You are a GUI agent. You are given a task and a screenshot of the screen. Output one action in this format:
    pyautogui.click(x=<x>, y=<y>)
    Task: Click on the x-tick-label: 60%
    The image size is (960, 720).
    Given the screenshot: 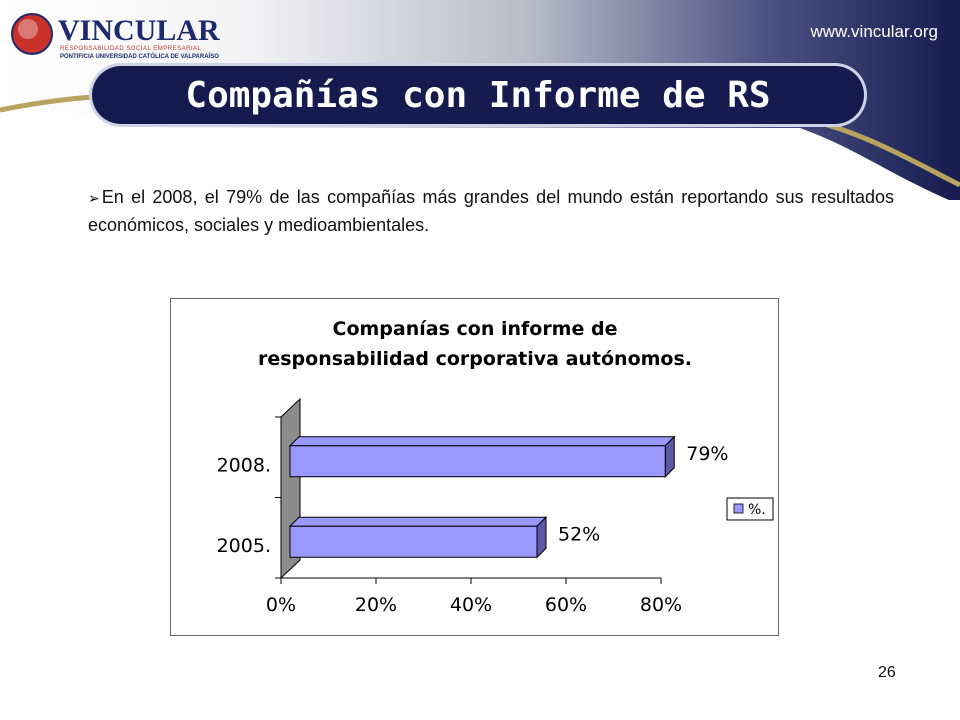 What is the action you would take?
    pyautogui.click(x=566, y=605)
    